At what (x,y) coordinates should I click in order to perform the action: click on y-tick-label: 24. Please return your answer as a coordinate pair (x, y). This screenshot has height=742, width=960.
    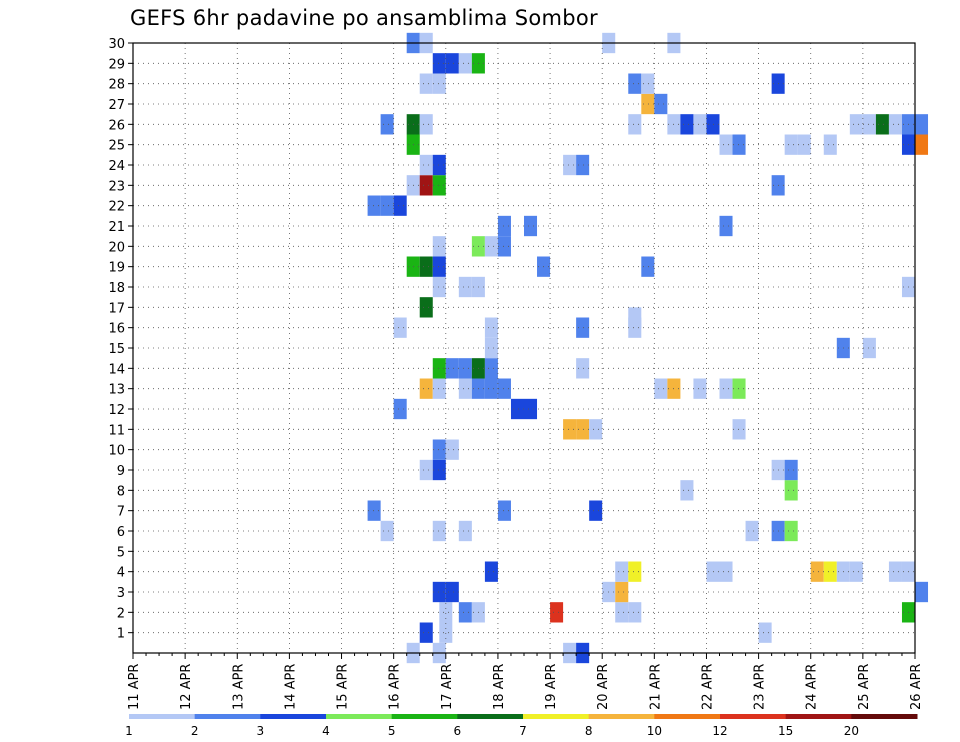
    Looking at the image, I should click on (116, 166).